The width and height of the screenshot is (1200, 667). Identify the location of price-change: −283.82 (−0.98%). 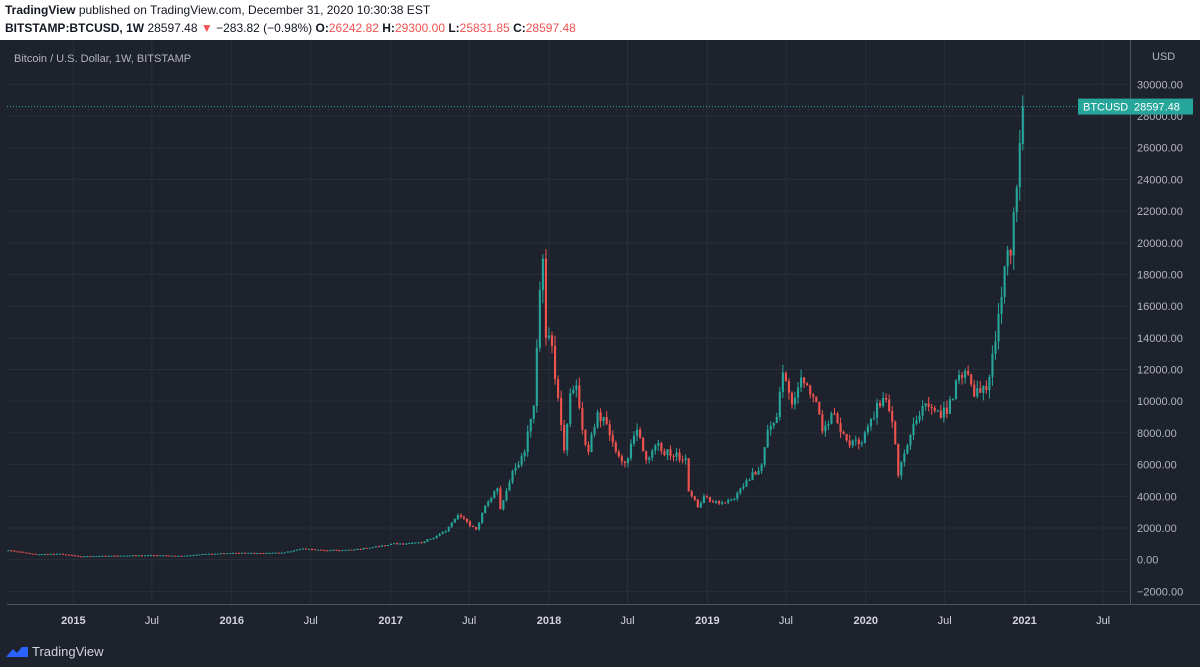
(264, 28).